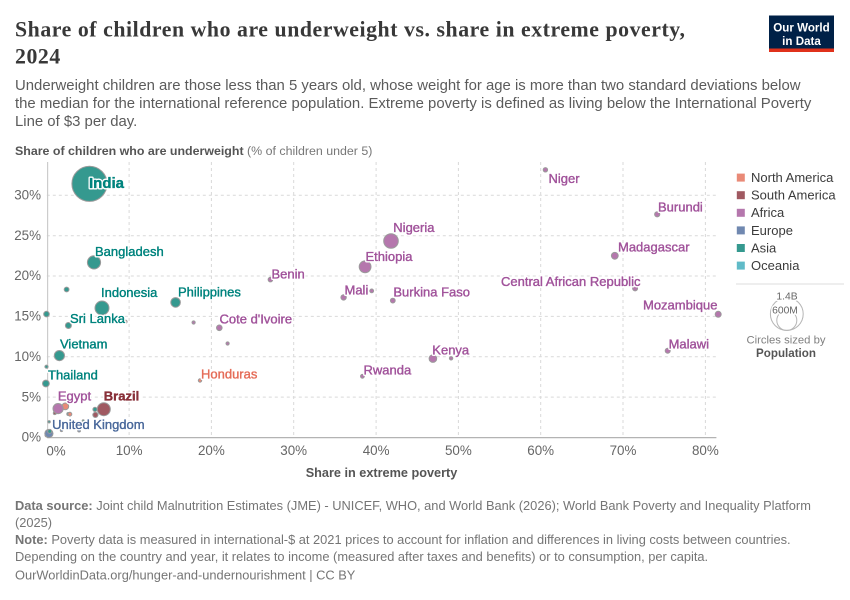 The height and width of the screenshot is (600, 850). Describe the element at coordinates (357, 290) in the screenshot. I see `svg-text: Mali` at that location.